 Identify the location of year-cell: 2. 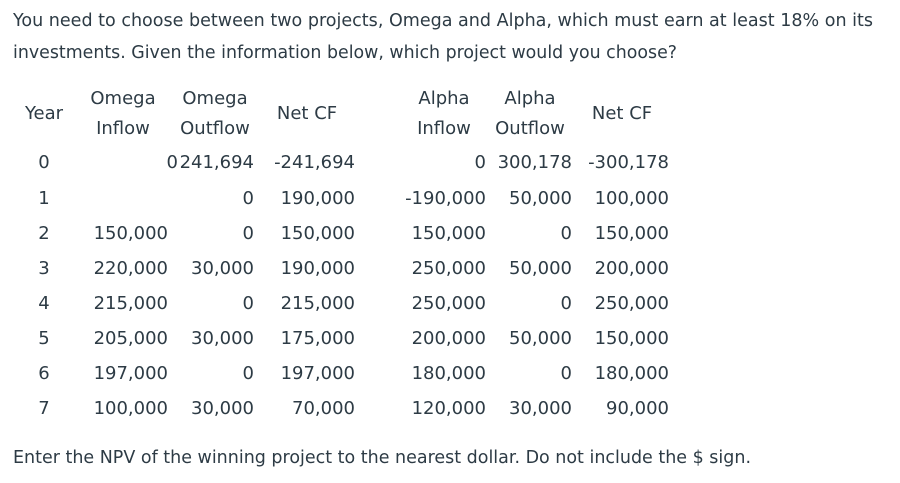
(43, 233).